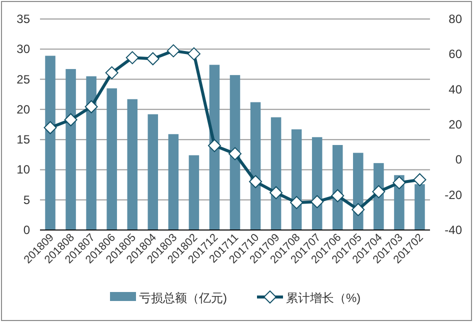 This screenshot has height=322, width=473. I want to click on y-tick-label: 35, so click(23, 19).